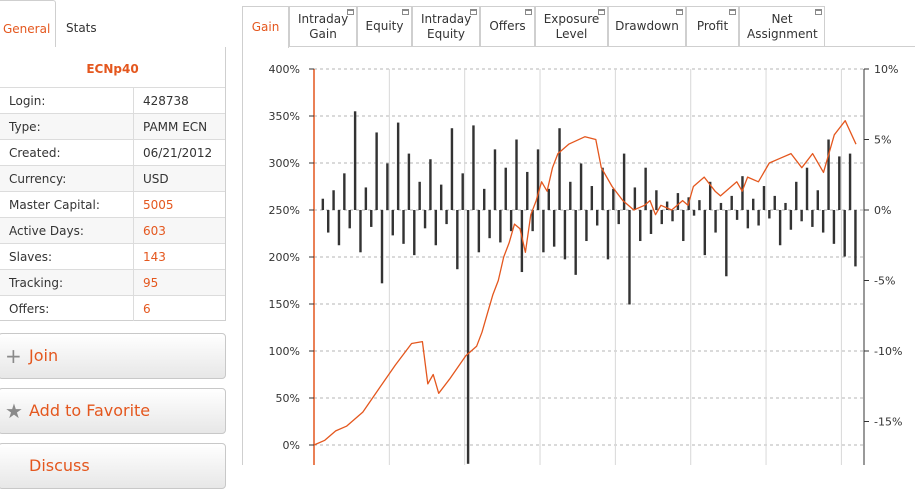 This screenshot has width=915, height=489. I want to click on tab-exposure-level: Exposure Level, so click(571, 26).